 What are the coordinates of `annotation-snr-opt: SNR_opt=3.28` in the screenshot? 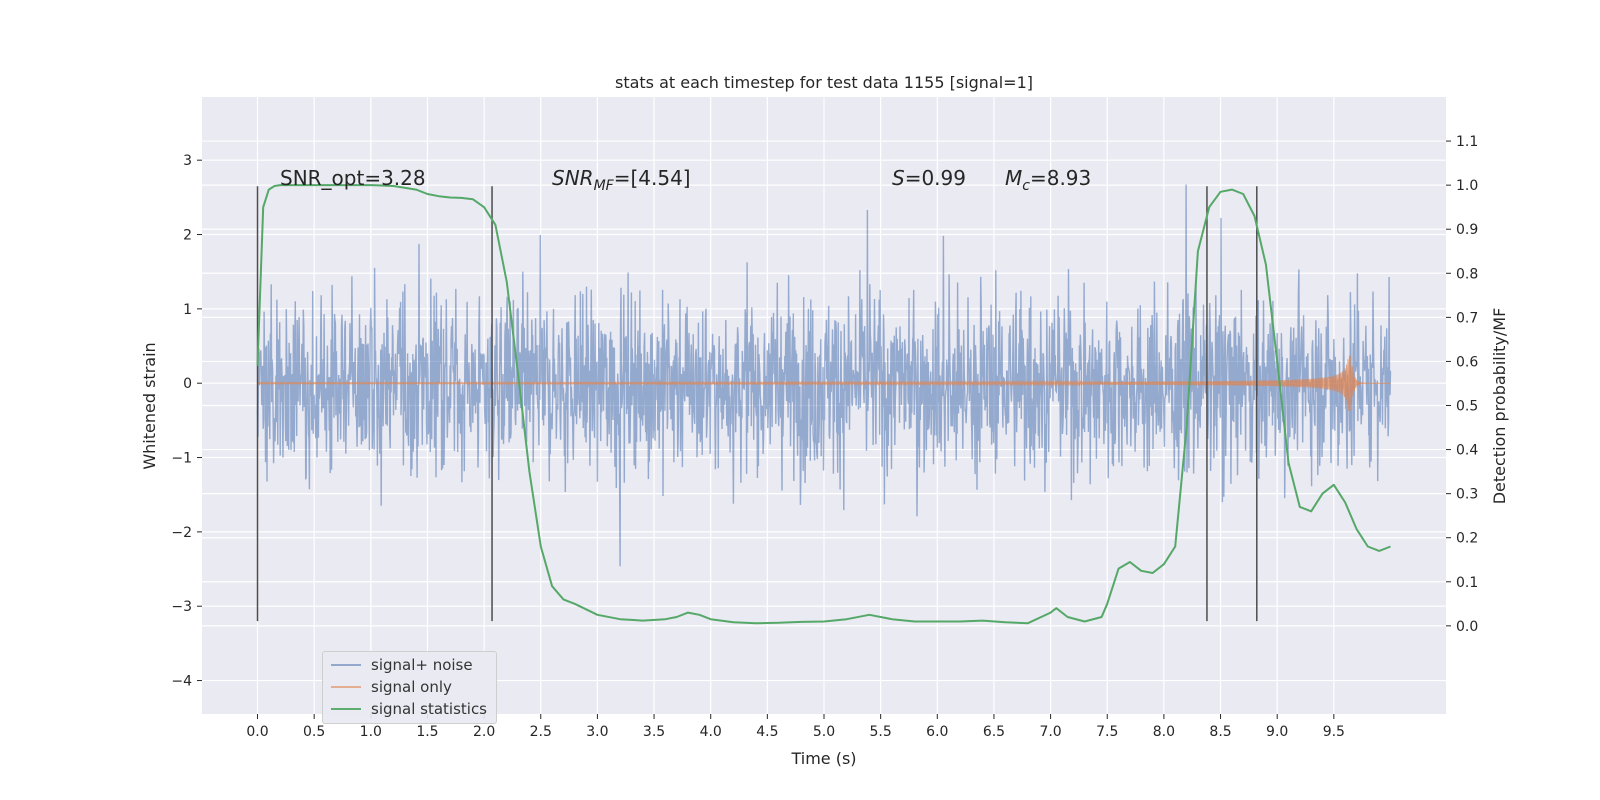 It's located at (353, 178).